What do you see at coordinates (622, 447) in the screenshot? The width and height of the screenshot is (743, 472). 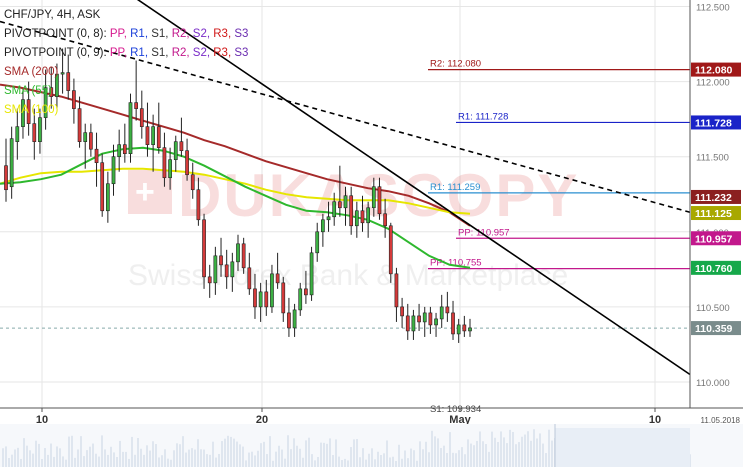 I see `navigator-window` at bounding box center [622, 447].